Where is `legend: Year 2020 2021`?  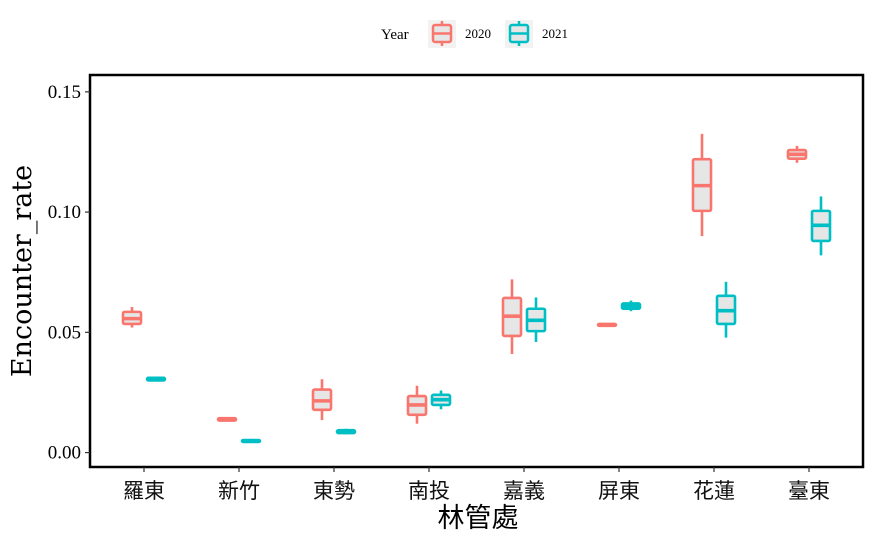
legend: Year 2020 2021 is located at coordinates (474, 34).